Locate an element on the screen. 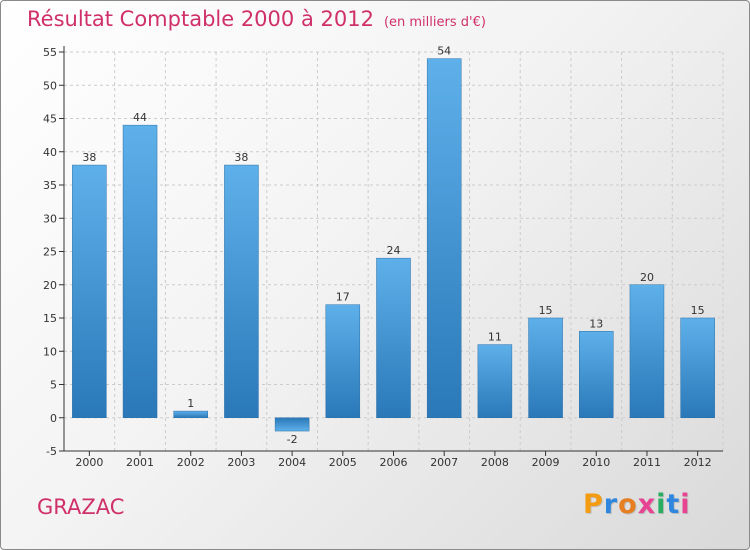  x-tick-label-2010: 2010 is located at coordinates (596, 462).